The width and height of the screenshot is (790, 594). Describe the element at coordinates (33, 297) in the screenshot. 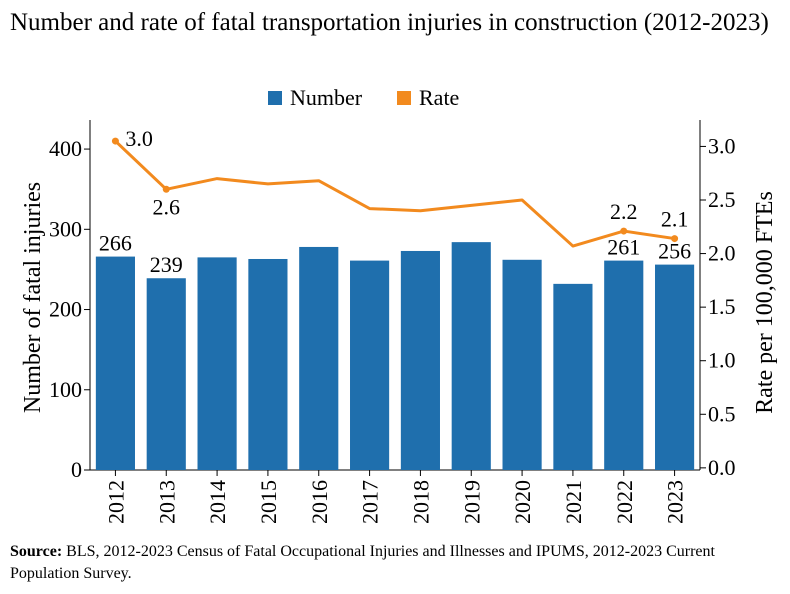

I see `y-axis-title: Number of fatal injuries` at that location.